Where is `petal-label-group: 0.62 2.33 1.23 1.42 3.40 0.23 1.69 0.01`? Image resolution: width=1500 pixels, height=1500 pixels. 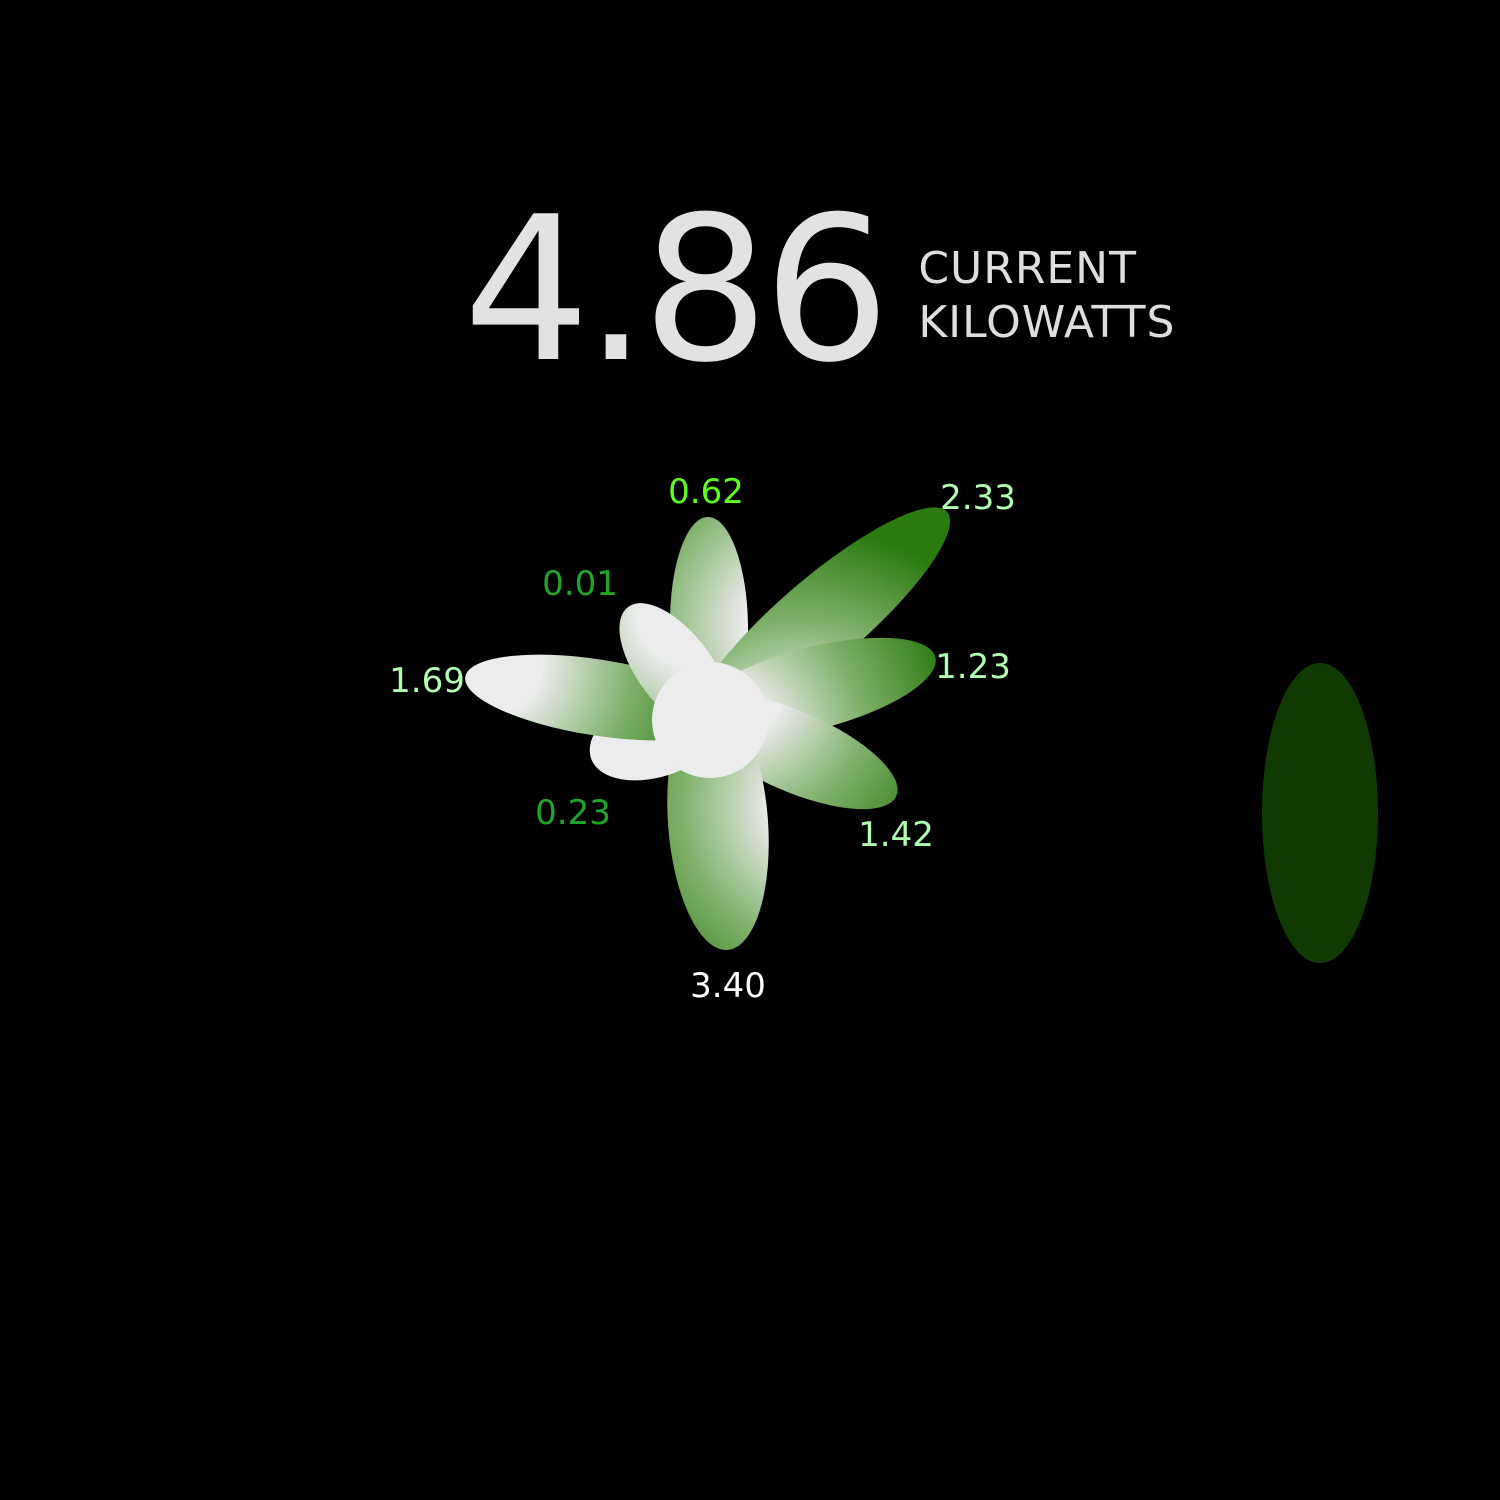 petal-label-group: 0.62 2.33 1.23 1.42 3.40 0.23 1.69 0.01 is located at coordinates (702, 739).